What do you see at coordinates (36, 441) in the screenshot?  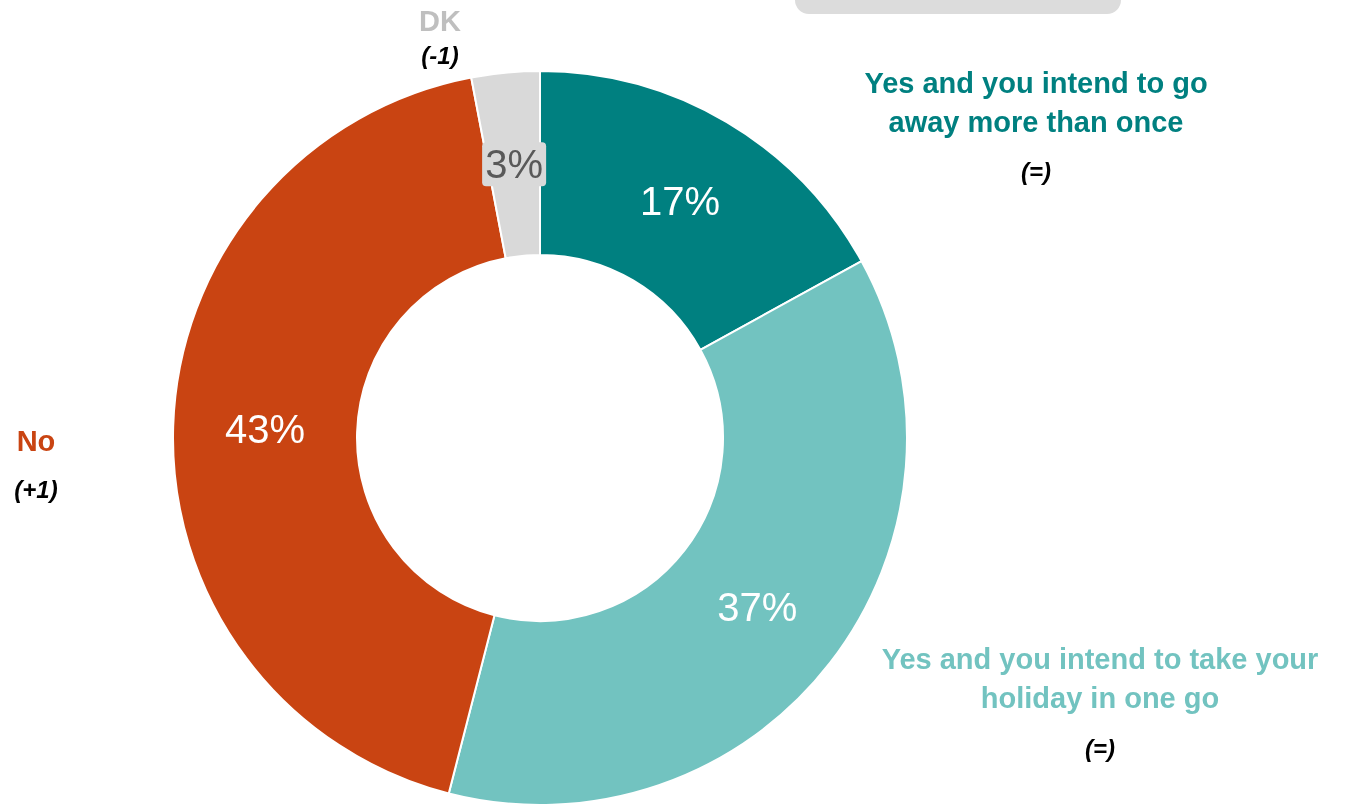 I see `slice-label: No` at bounding box center [36, 441].